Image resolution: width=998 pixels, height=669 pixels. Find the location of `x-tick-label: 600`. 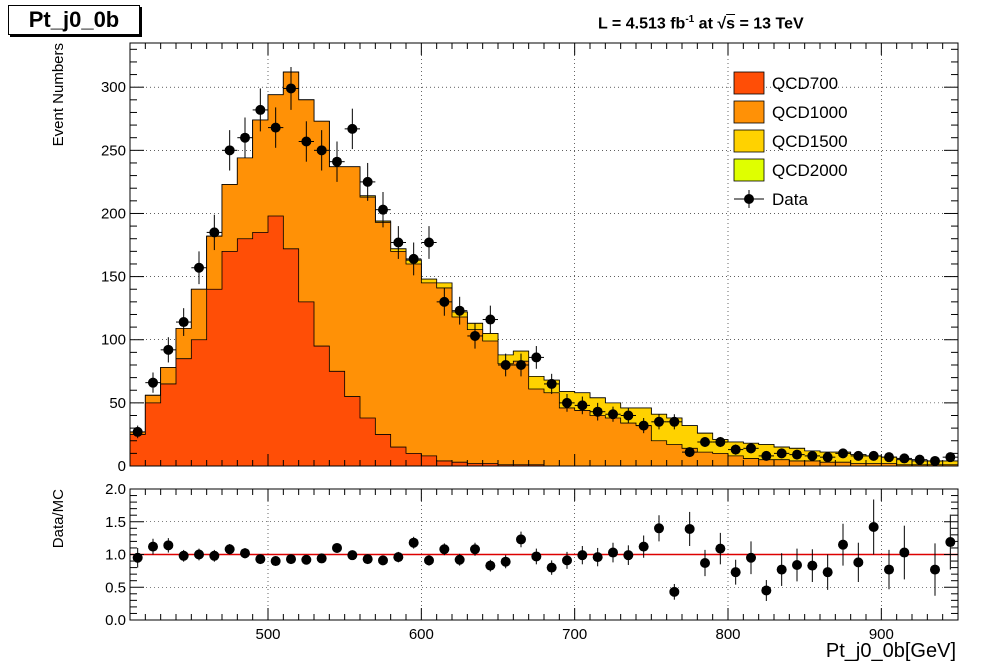

x-tick-label: 600 is located at coordinates (421, 634).